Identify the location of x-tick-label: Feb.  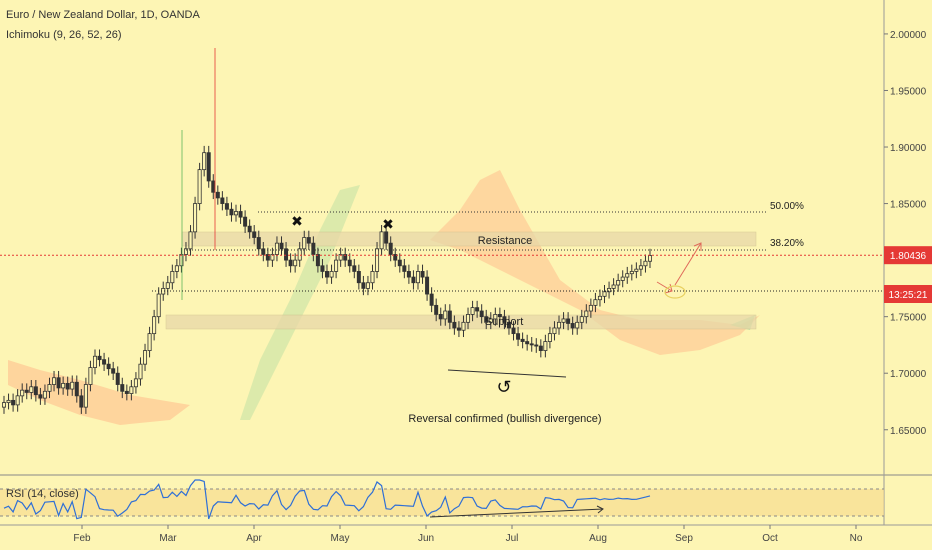
(82, 538).